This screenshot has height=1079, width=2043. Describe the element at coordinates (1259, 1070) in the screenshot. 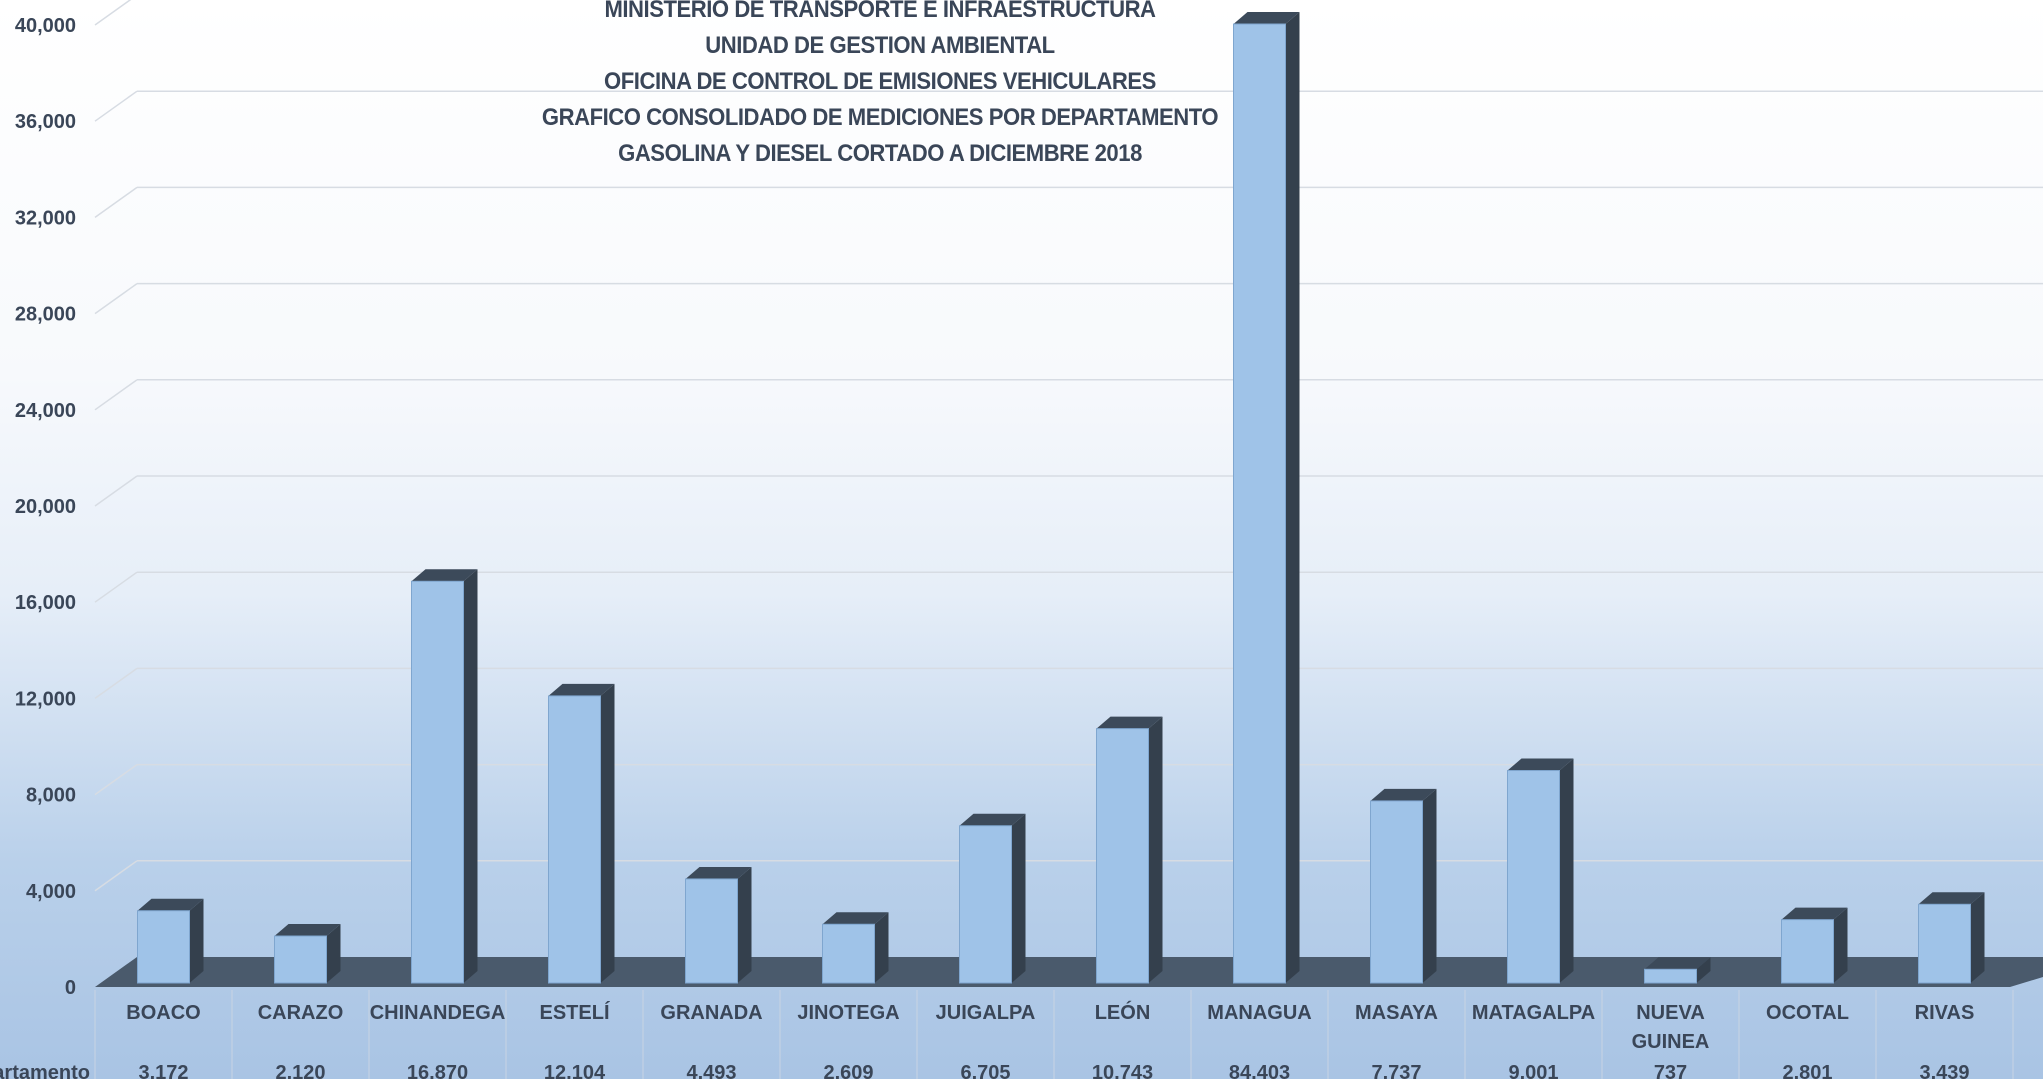

I see `data-label: 84,403` at that location.